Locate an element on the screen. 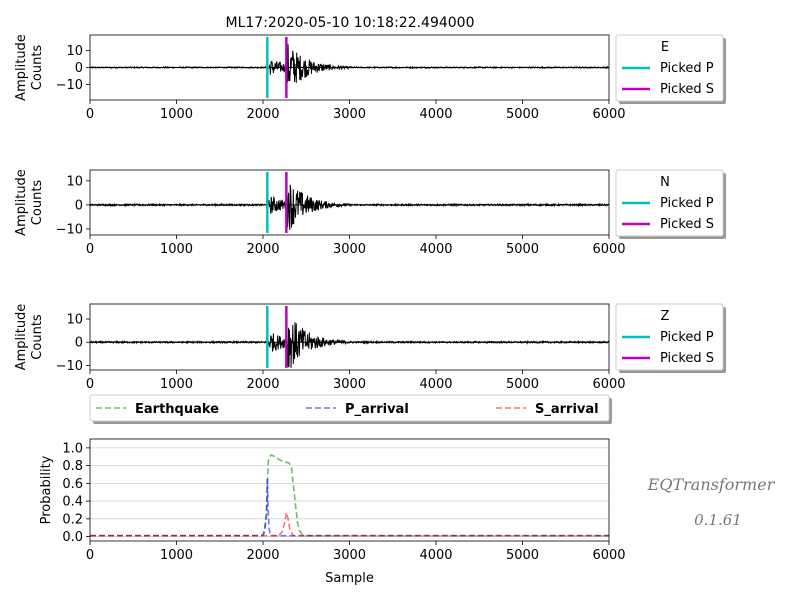 This screenshot has width=800, height=600. series-p_arrival-line is located at coordinates (349, 507).